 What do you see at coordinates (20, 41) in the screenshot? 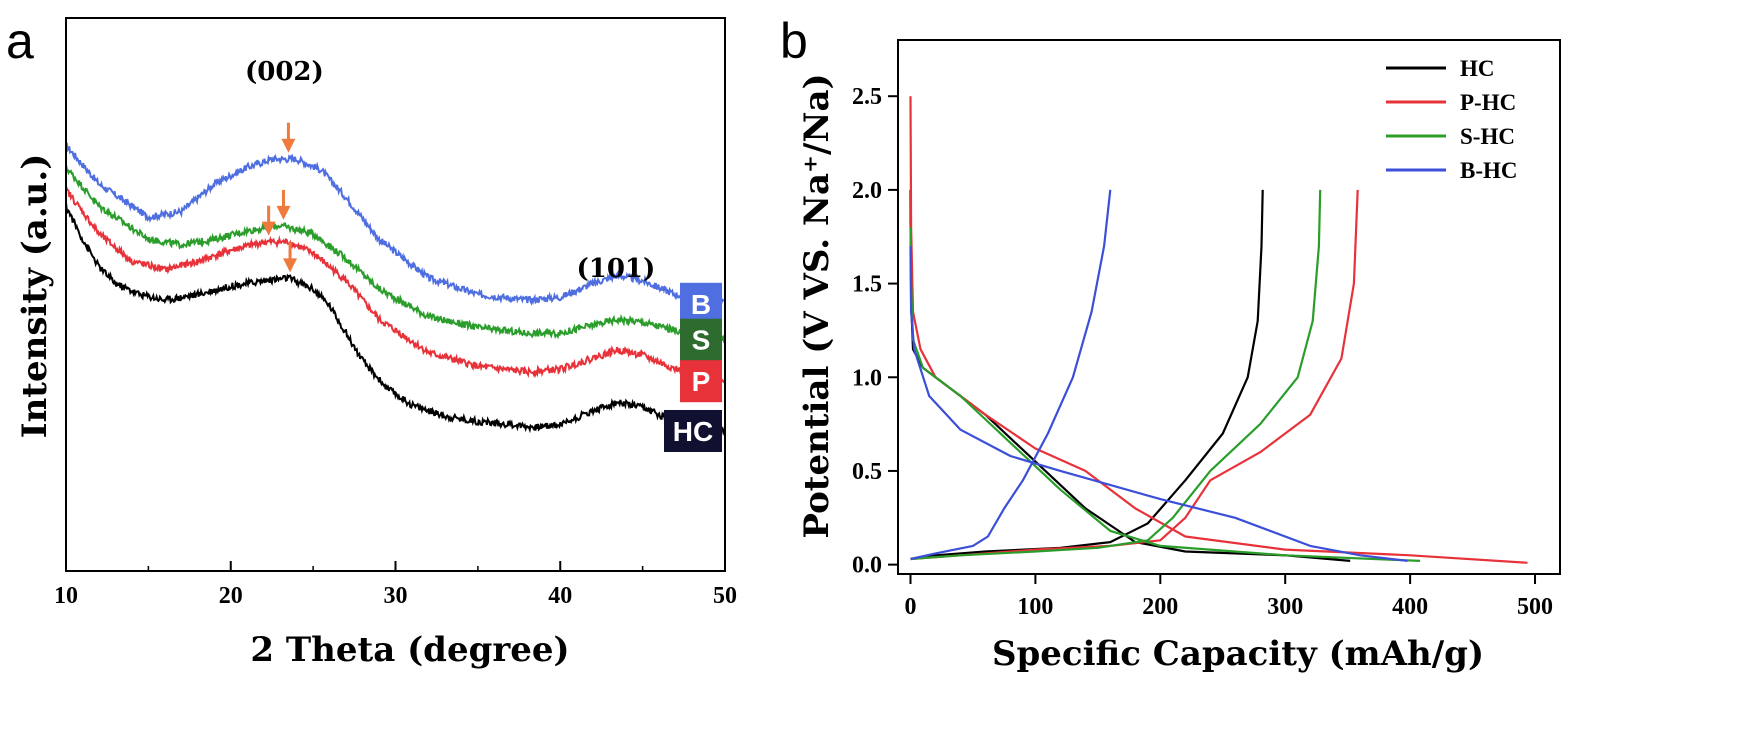
I see `panel-a-letter: a` at bounding box center [20, 41].